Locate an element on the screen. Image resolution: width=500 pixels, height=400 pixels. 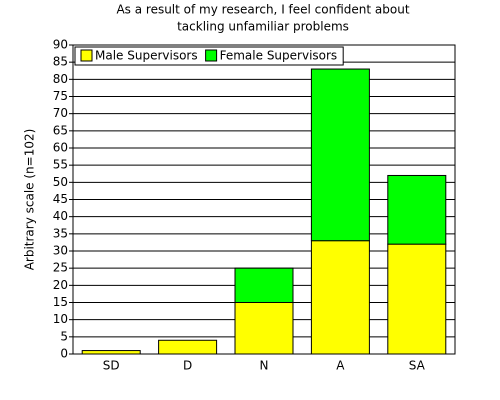
y-tick-label: 20 is located at coordinates (60, 285).